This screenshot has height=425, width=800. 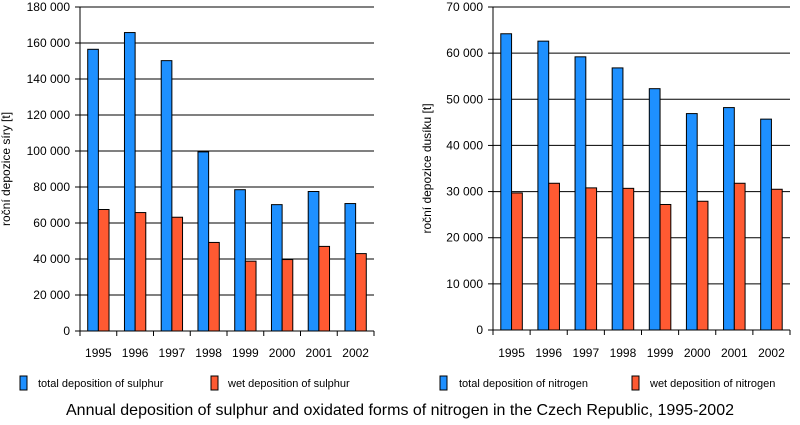 I want to click on y-axis-label: roční depozice dusíku [t], so click(x=427, y=168).